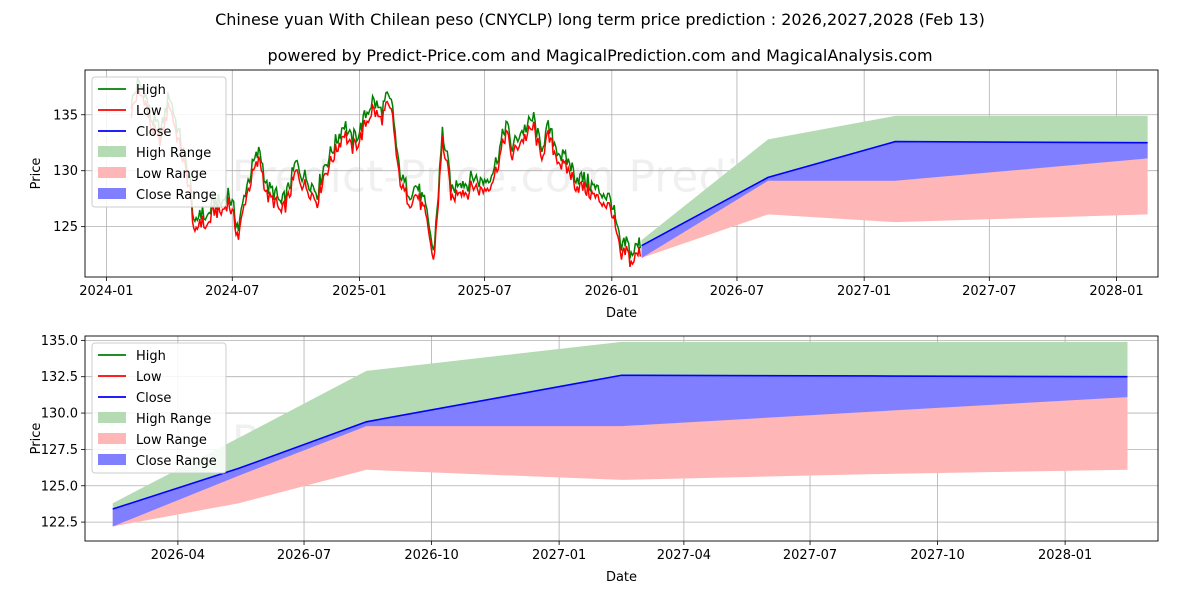 The image size is (1200, 600). What do you see at coordinates (106, 291) in the screenshot?
I see `x-tick-label: 2024-01` at bounding box center [106, 291].